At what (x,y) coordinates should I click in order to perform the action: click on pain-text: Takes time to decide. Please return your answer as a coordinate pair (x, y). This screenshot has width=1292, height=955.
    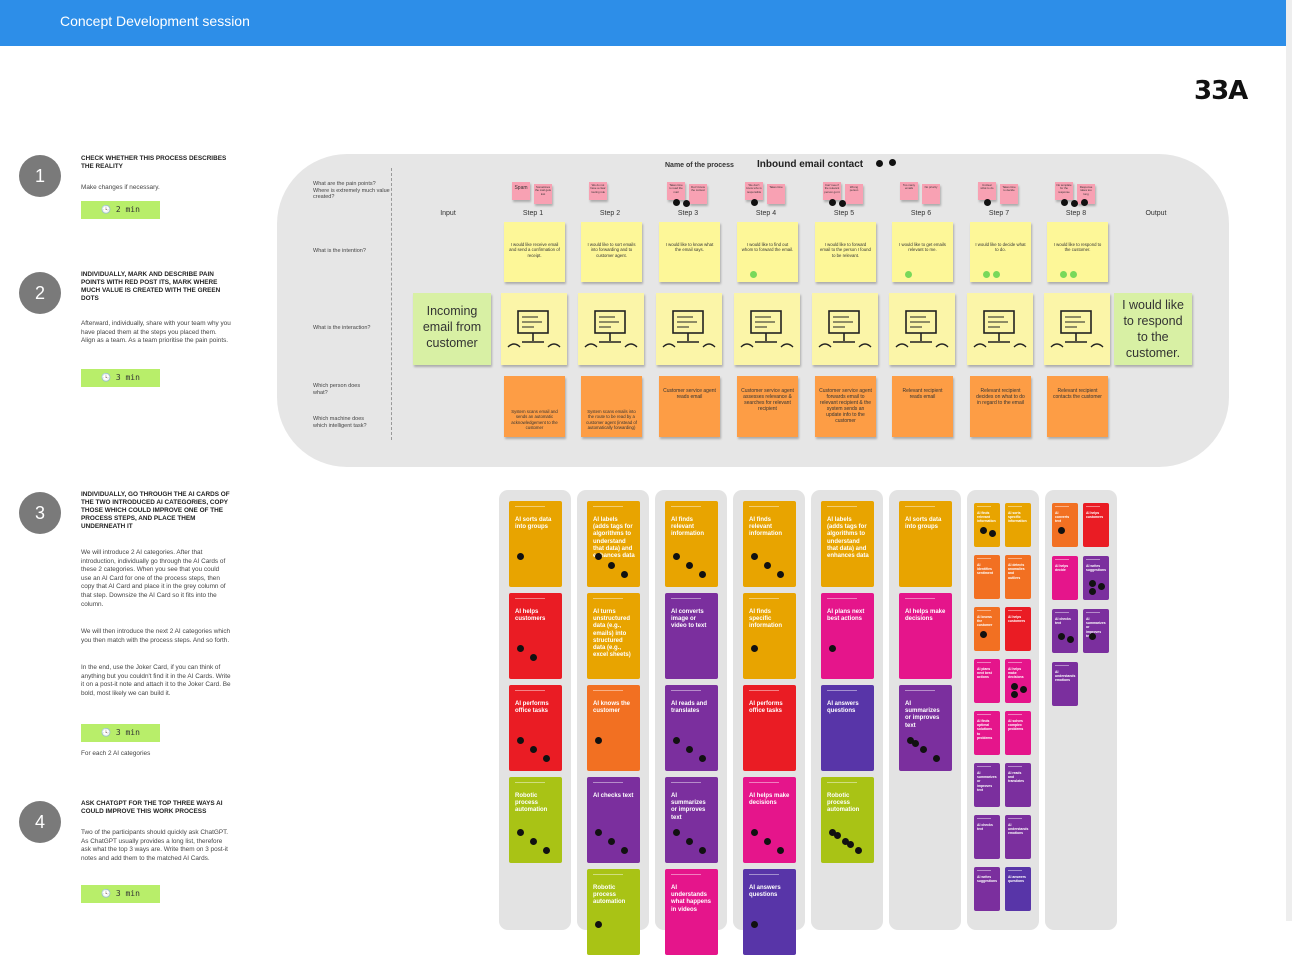
    Looking at the image, I should click on (1009, 189).